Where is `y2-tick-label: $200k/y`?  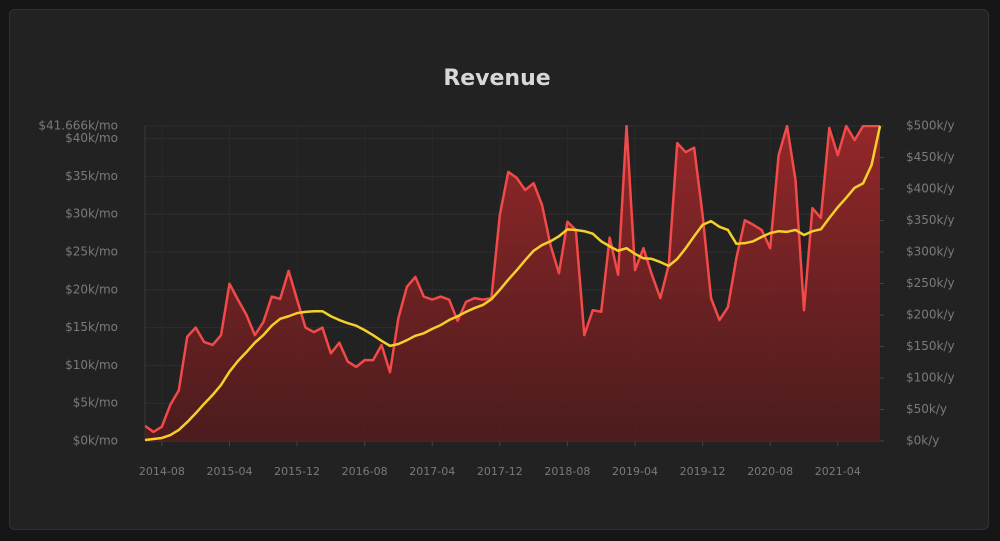
y2-tick-label: $200k/y is located at coordinates (930, 315).